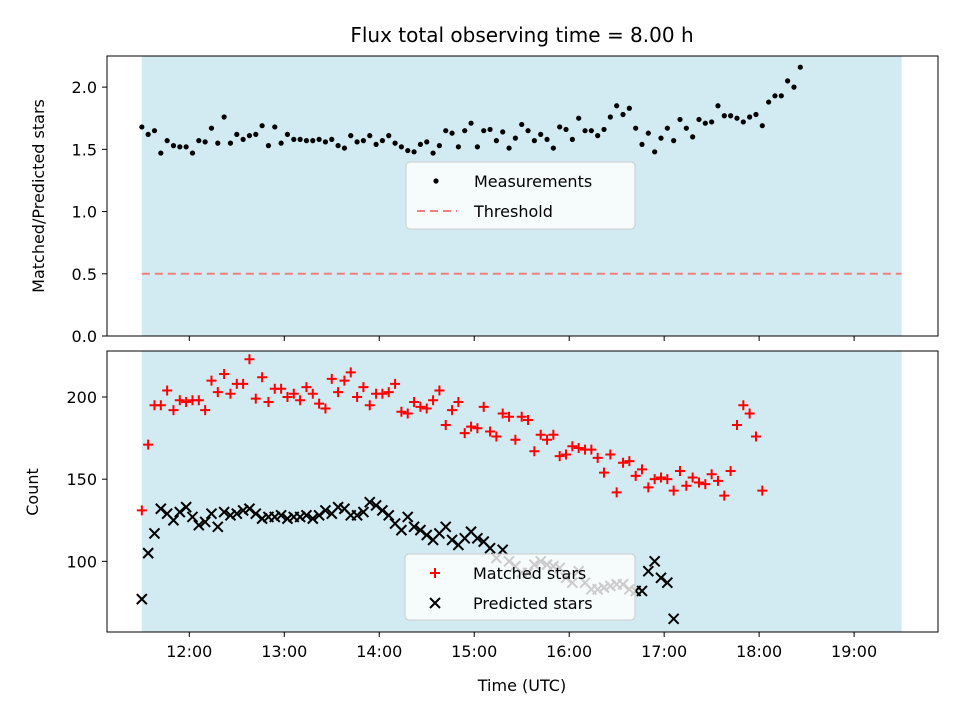 Image resolution: width=960 pixels, height=720 pixels. Describe the element at coordinates (81, 397) in the screenshot. I see `y-tick-label: 200` at that location.